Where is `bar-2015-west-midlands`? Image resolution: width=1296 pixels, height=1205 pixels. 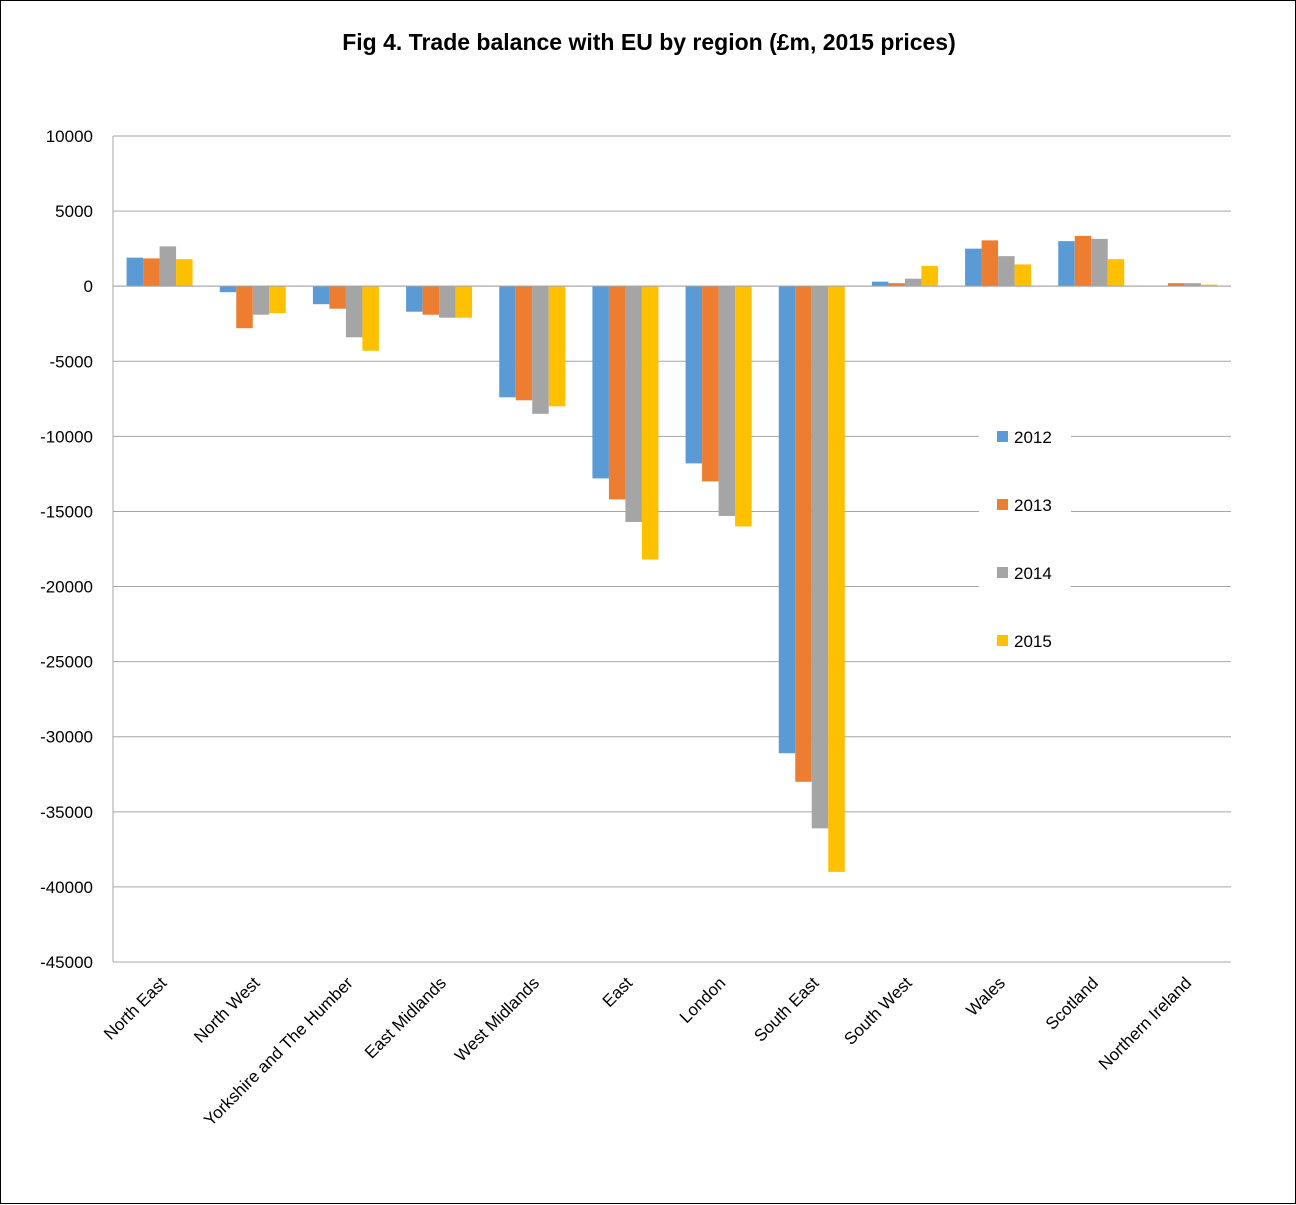
bar-2015-west-midlands is located at coordinates (557, 346).